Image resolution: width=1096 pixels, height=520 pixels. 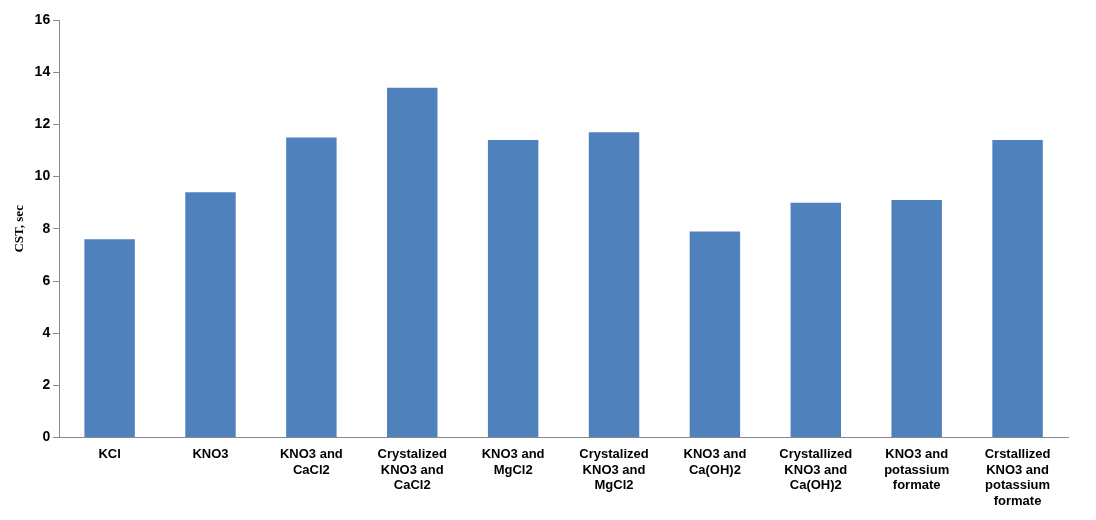 I want to click on y-tick-label: 2, so click(x=46, y=384).